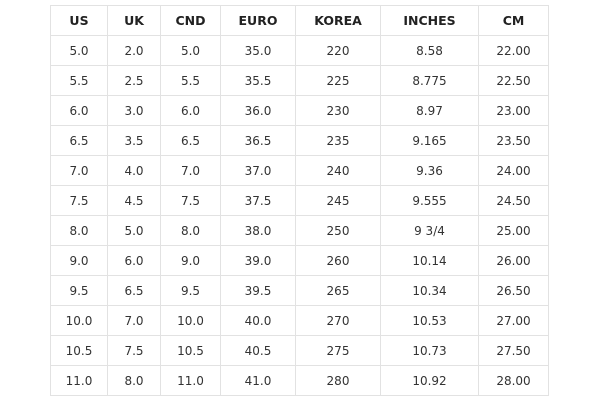  Describe the element at coordinates (134, 200) in the screenshot. I see `table-cell: 4.5` at that location.